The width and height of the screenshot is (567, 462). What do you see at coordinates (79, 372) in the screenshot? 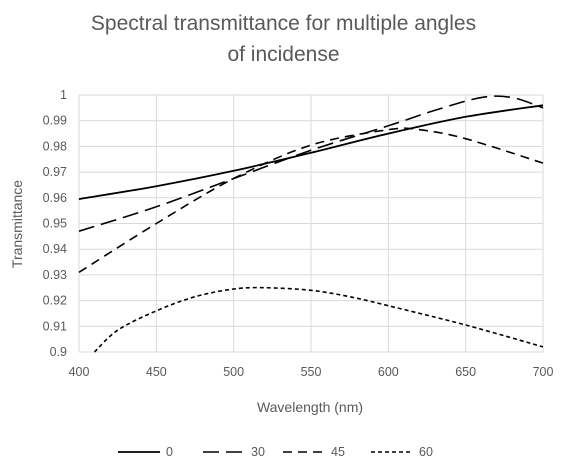
I see `x-tick-label: 400` at bounding box center [79, 372].